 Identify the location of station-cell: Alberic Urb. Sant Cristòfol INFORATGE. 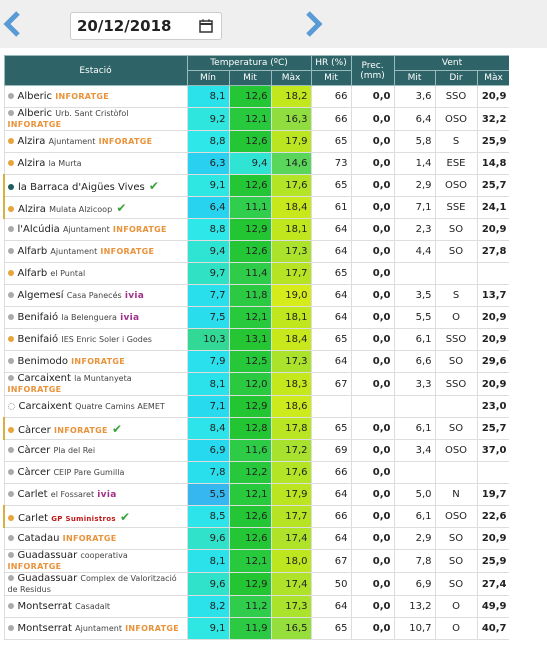
(95, 119).